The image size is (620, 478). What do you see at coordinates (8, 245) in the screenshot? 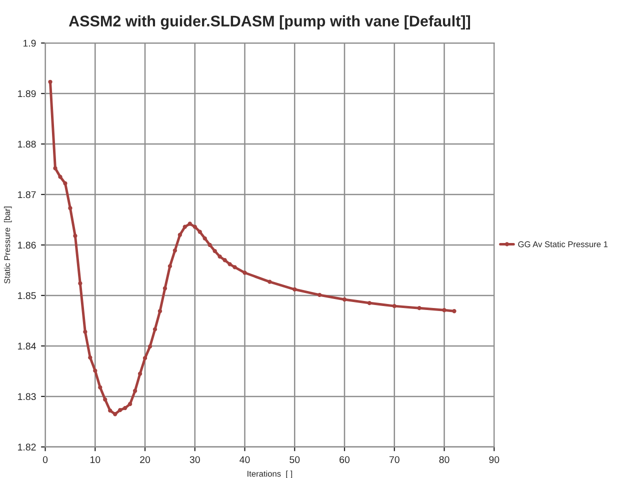
I see `y-axis-title: Static Pressure [bar]` at bounding box center [8, 245].